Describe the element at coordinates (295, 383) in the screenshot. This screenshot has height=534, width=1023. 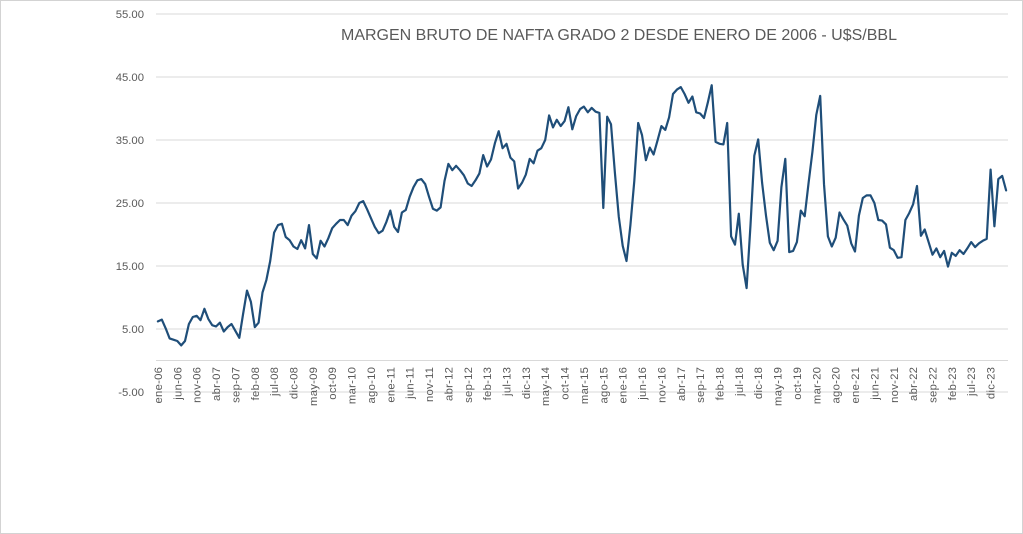
I see `svg-text: dic-08` at that location.